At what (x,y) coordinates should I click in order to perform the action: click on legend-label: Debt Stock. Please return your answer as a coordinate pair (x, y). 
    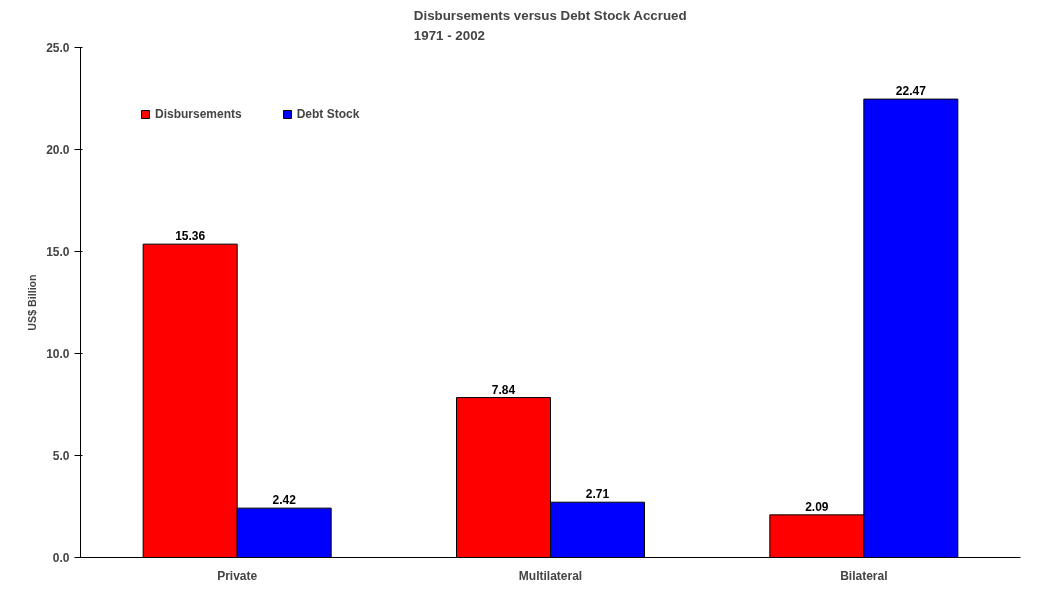
    Looking at the image, I should click on (328, 114).